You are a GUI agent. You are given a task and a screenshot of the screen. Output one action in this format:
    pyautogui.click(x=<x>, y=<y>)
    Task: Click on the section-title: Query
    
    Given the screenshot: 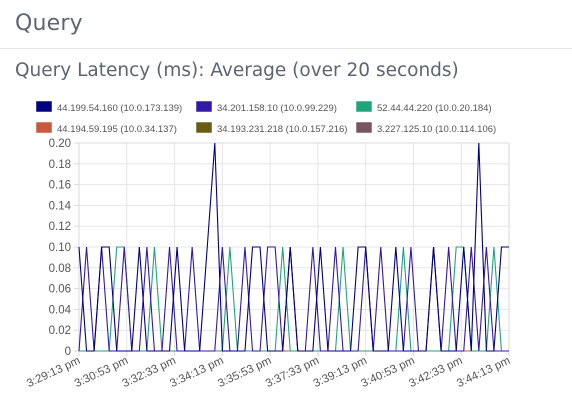 What is the action you would take?
    pyautogui.click(x=49, y=23)
    